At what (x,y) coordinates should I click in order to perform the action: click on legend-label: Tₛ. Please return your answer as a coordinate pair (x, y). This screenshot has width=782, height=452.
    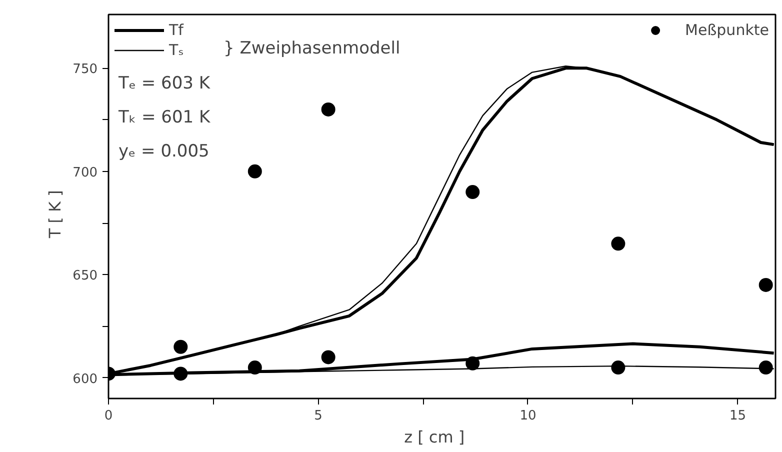
    Looking at the image, I should click on (177, 50).